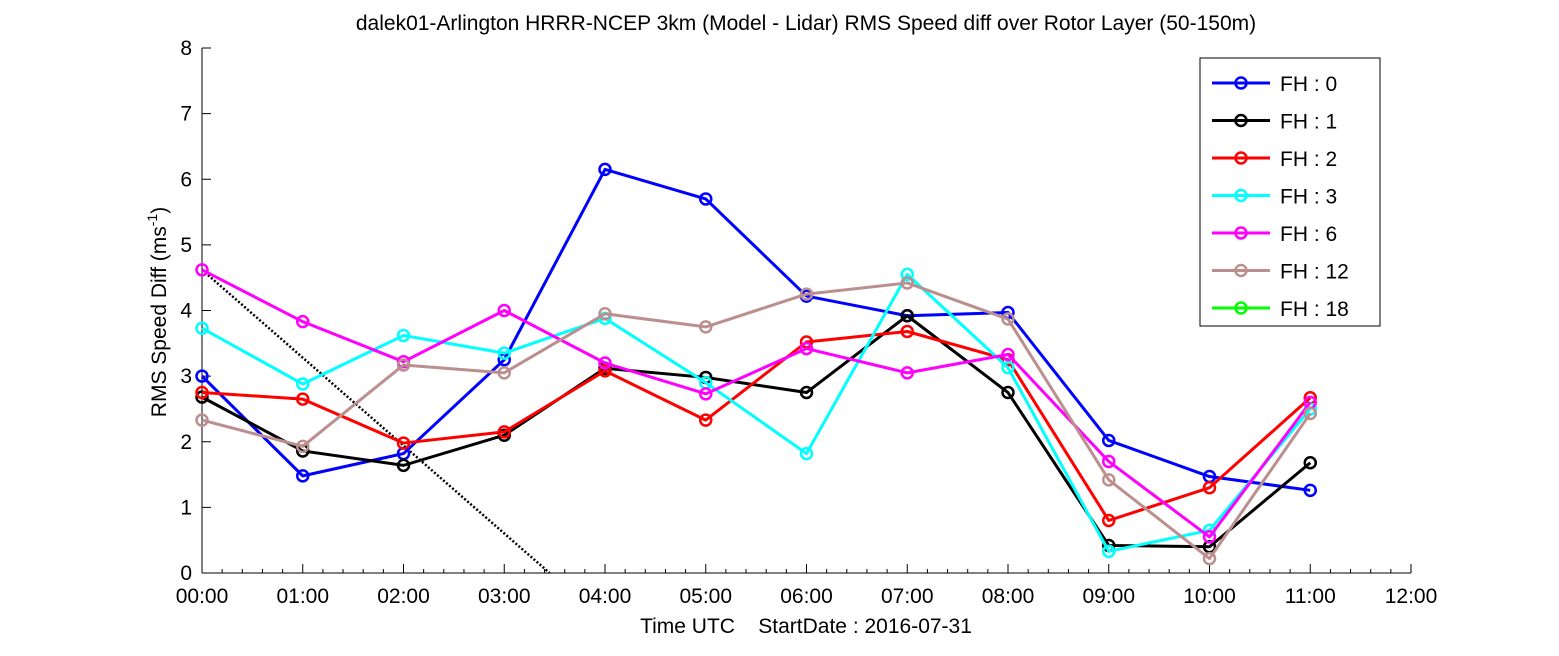 This screenshot has width=1559, height=656. What do you see at coordinates (1209, 596) in the screenshot?
I see `x-tick-label: 10:00` at bounding box center [1209, 596].